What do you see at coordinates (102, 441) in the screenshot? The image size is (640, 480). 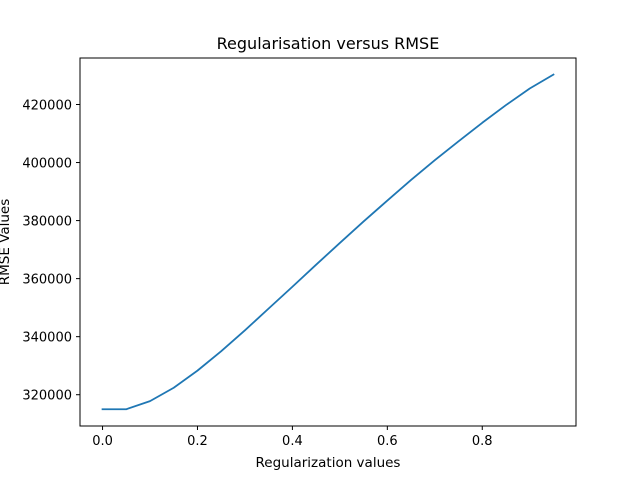 I see `x-tick-label: 0.0` at bounding box center [102, 441].